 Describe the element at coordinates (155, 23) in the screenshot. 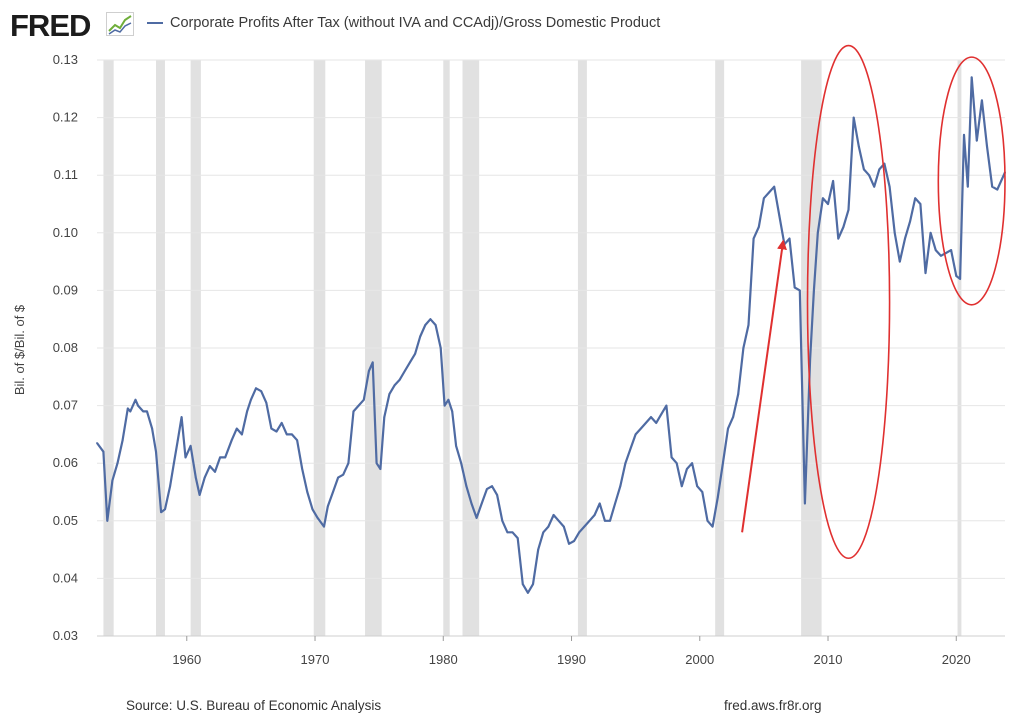

I see `legend-swatch` at that location.